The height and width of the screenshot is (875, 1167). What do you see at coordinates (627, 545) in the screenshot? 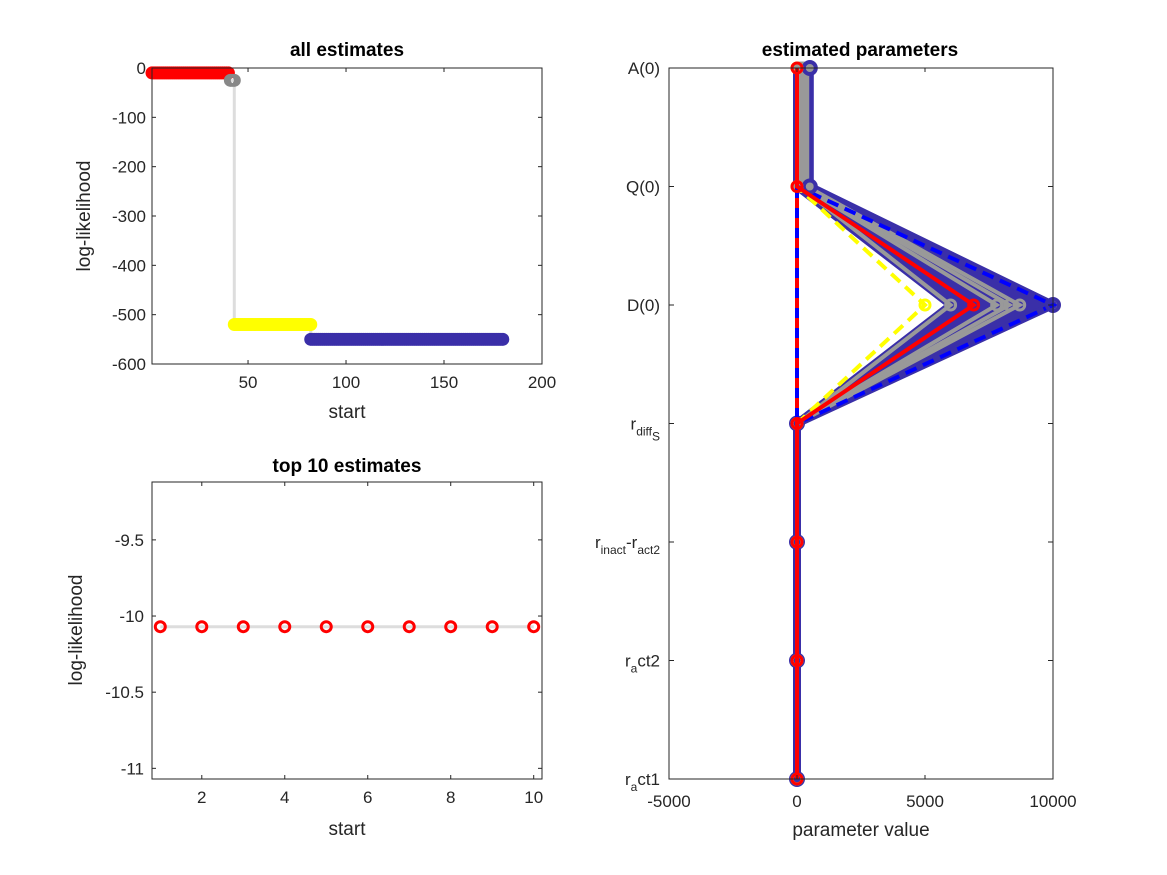
I see `parameters-ytick-label: rinact-ract2` at bounding box center [627, 545].